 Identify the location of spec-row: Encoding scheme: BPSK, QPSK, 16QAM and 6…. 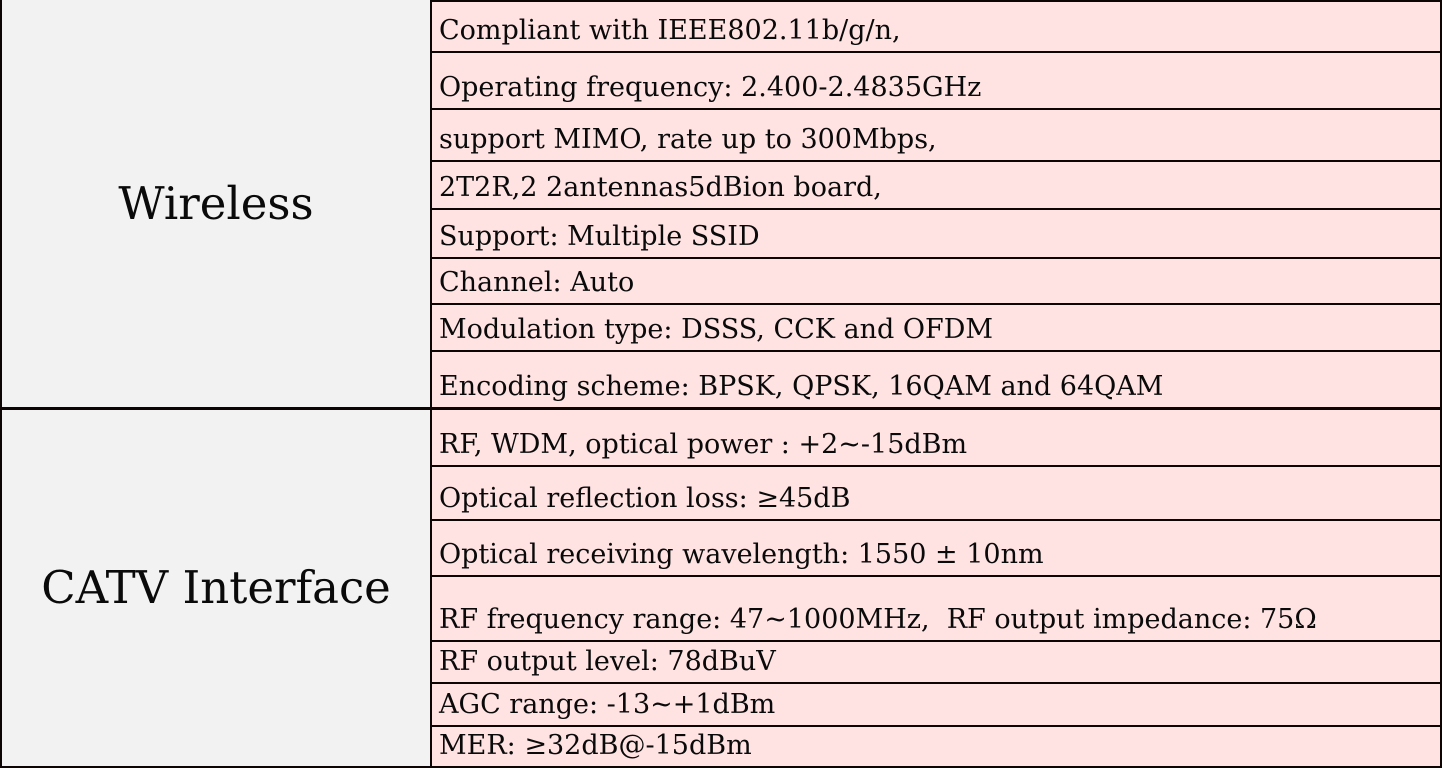
(936, 378).